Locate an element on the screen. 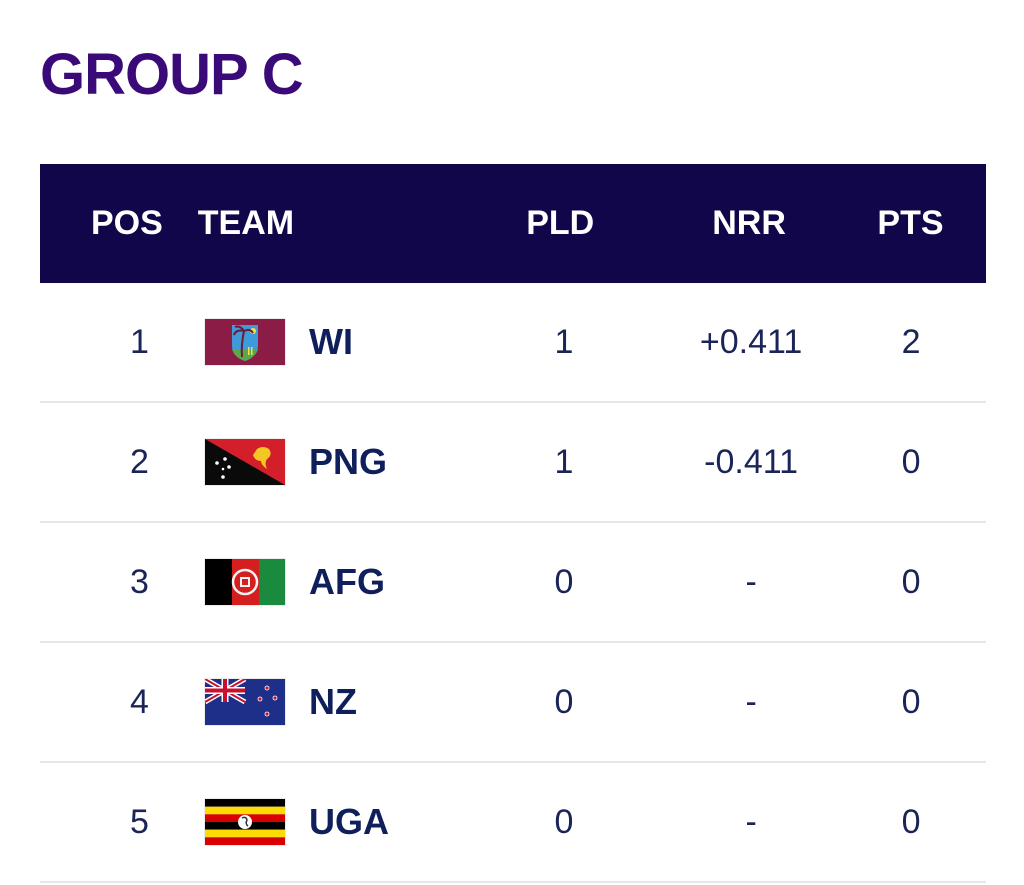 Image resolution: width=1024 pixels, height=885 pixels. header-pos: POS is located at coordinates (126, 223).